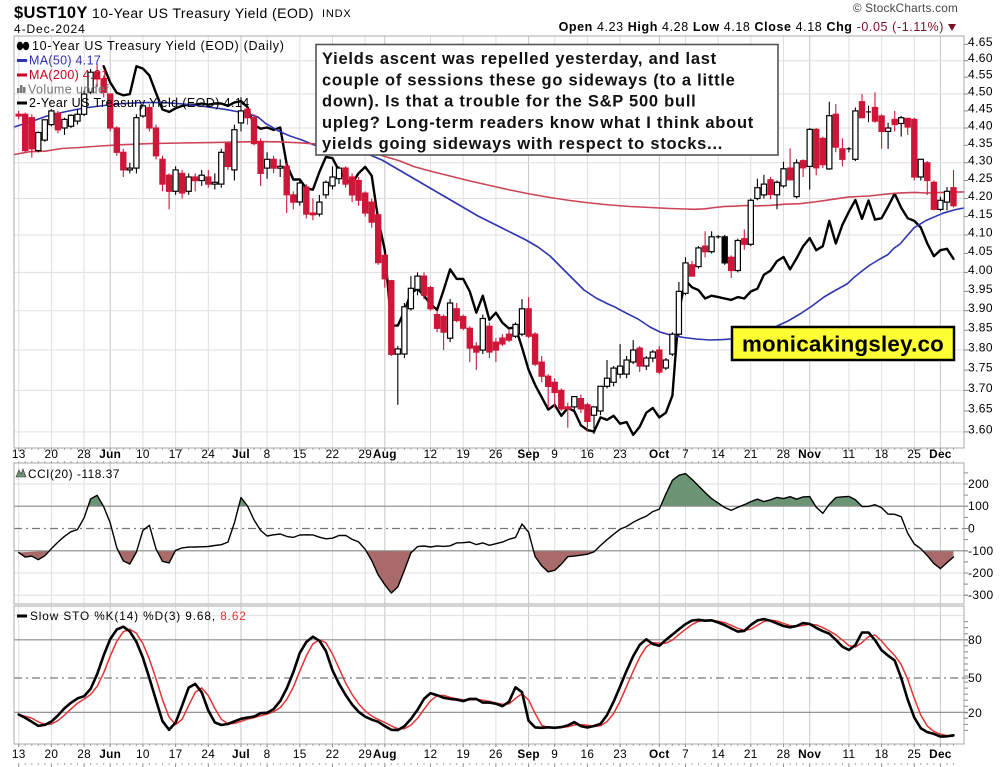 The height and width of the screenshot is (767, 1004). I want to click on svg-text: 50, so click(975, 678).